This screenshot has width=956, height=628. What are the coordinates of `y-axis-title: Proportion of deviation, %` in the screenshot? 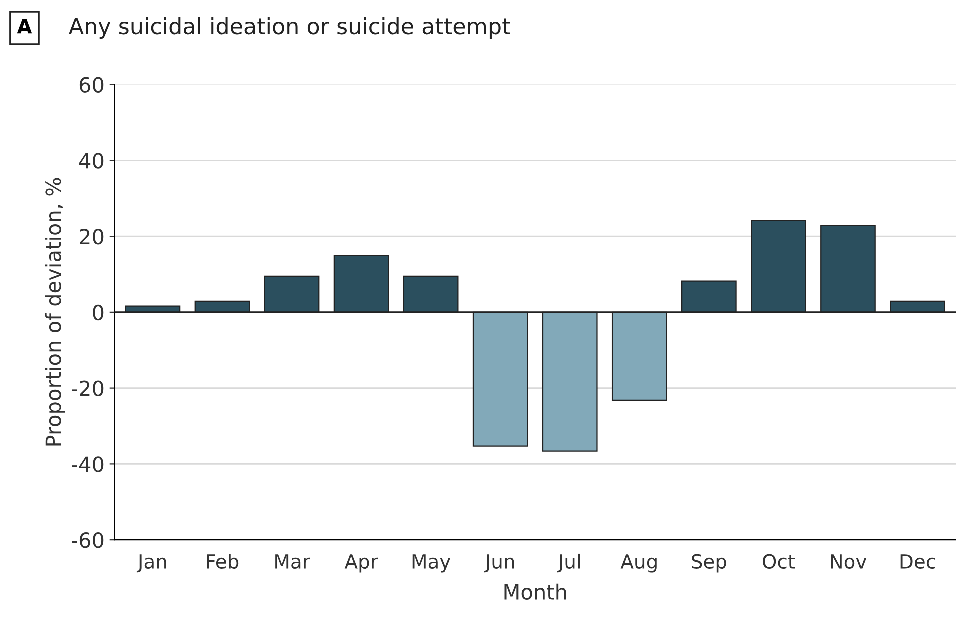 It's located at (55, 312).